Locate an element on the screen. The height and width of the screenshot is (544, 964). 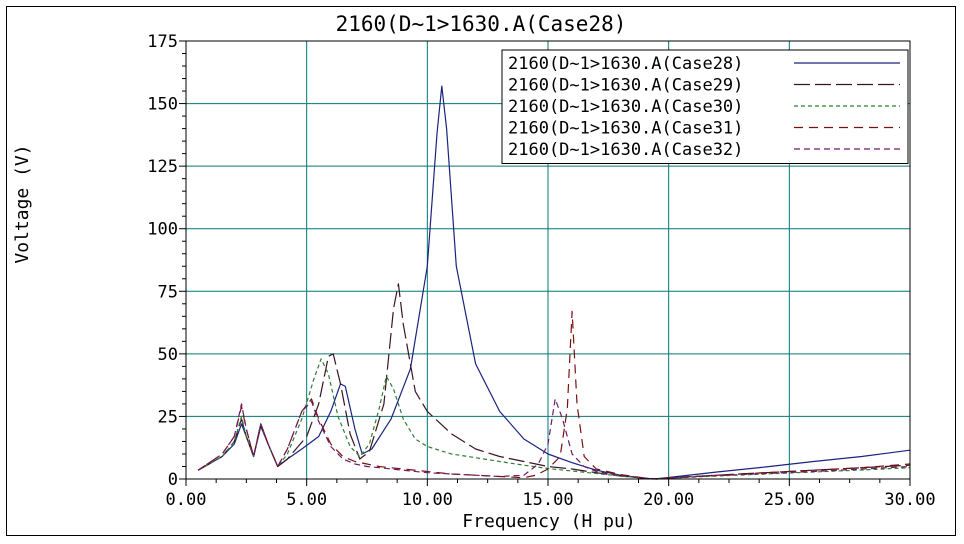
y-tick-label: 150 is located at coordinates (162, 105).